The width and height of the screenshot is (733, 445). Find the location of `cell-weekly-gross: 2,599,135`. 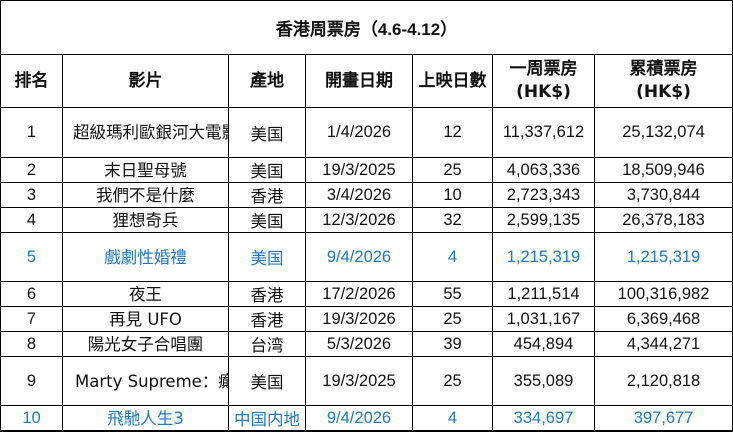

cell-weekly-gross: 2,599,135 is located at coordinates (543, 220).